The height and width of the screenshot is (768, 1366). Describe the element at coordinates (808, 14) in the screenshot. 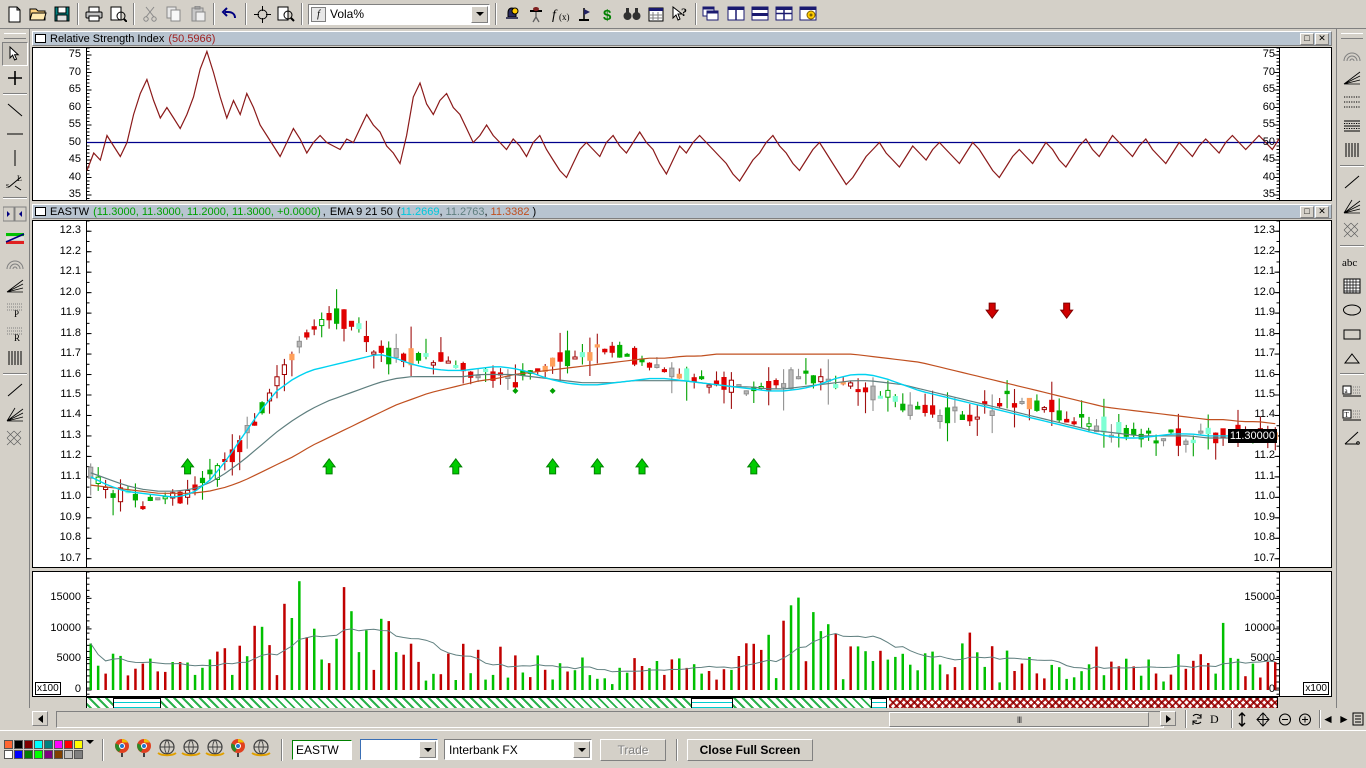

I see `tile-settings-icon` at that location.